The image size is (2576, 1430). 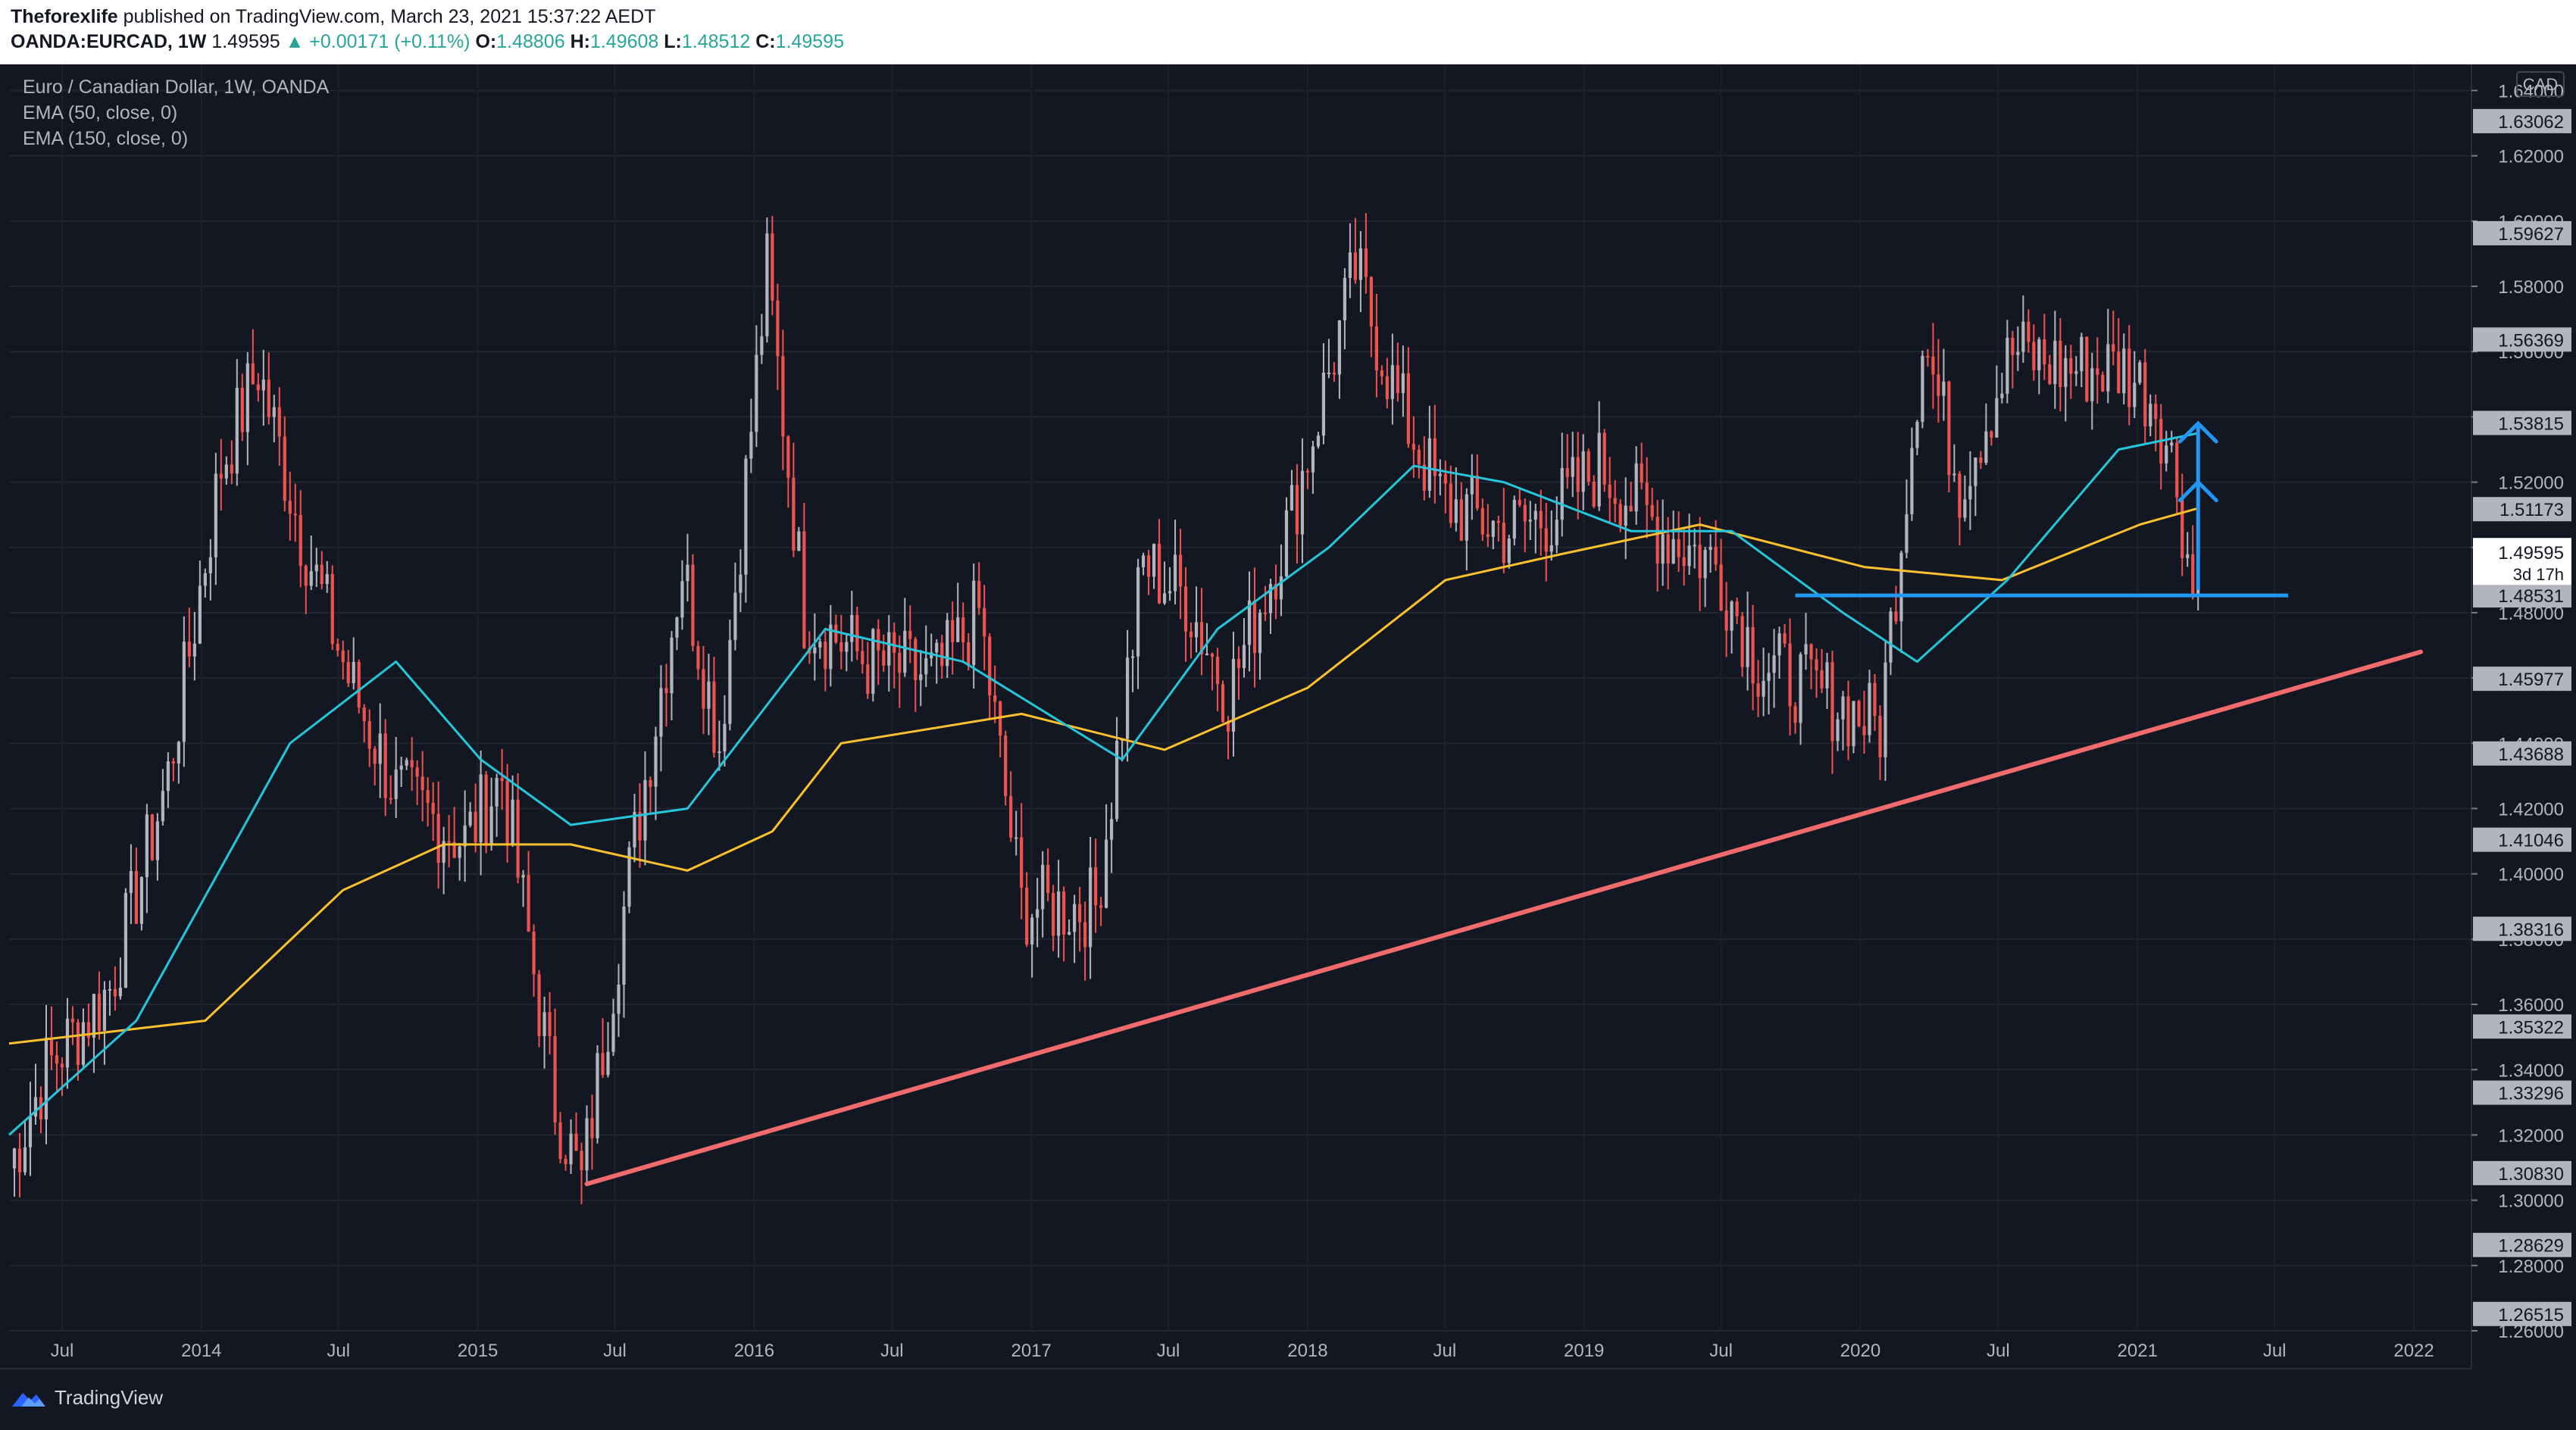 I want to click on brand-label: TradingView, so click(x=109, y=1397).